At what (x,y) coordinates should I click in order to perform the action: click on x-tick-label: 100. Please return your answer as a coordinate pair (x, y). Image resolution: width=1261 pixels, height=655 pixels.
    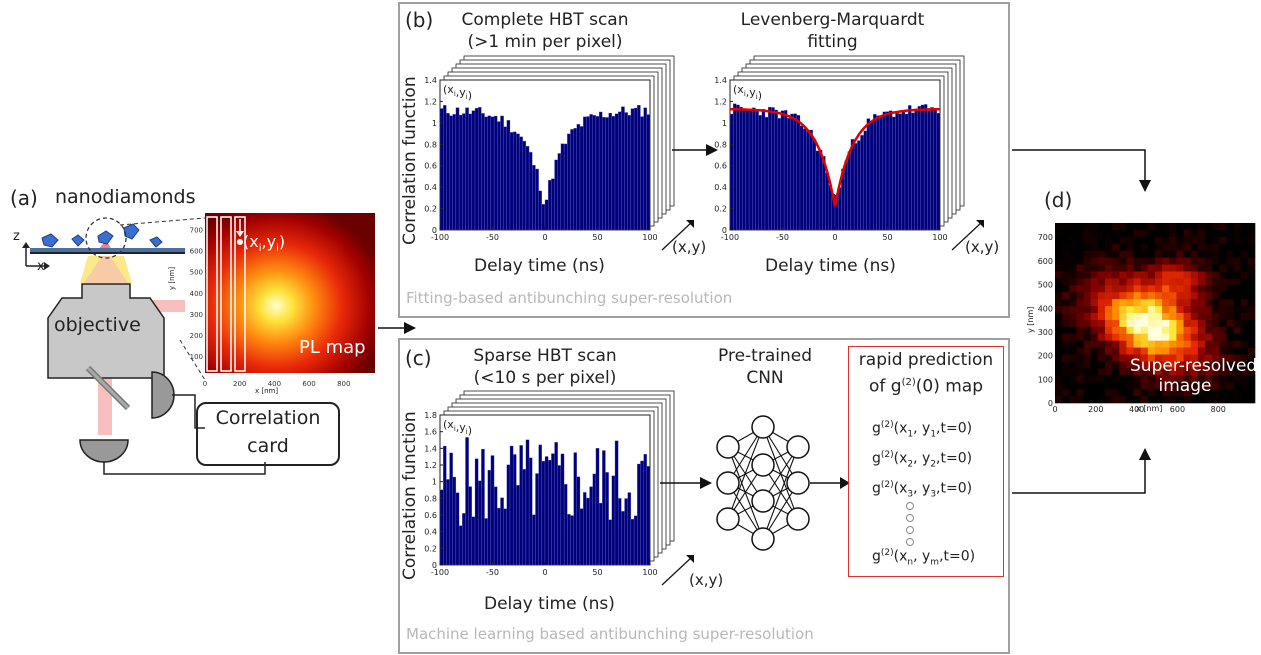
    Looking at the image, I should click on (939, 237).